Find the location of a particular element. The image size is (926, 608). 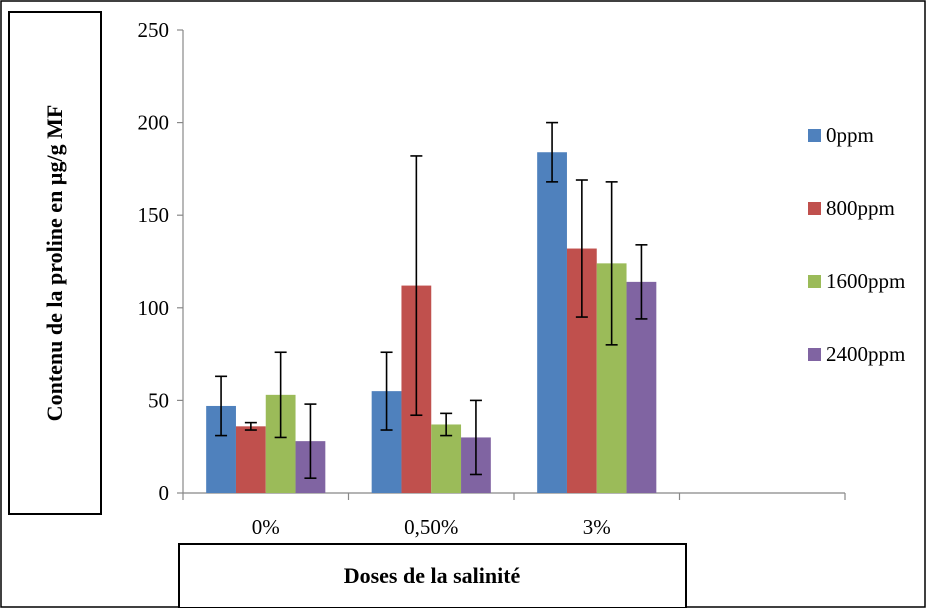

y-axis-title-box is located at coordinates (55, 263).